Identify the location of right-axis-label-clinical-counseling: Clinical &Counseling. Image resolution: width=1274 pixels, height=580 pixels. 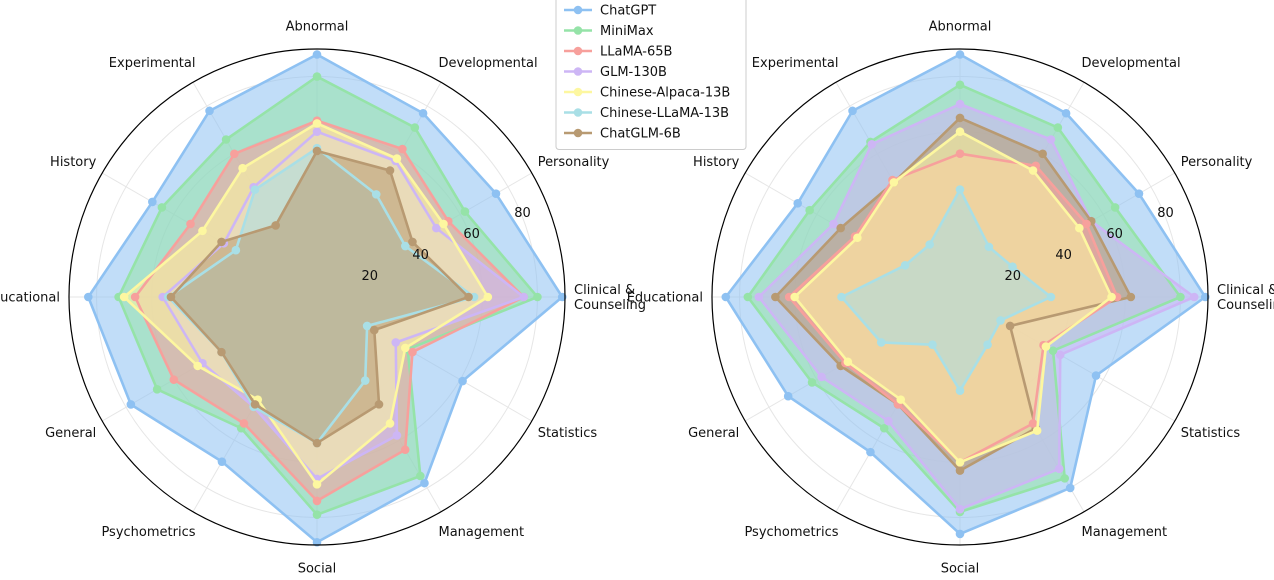
(1245, 298).